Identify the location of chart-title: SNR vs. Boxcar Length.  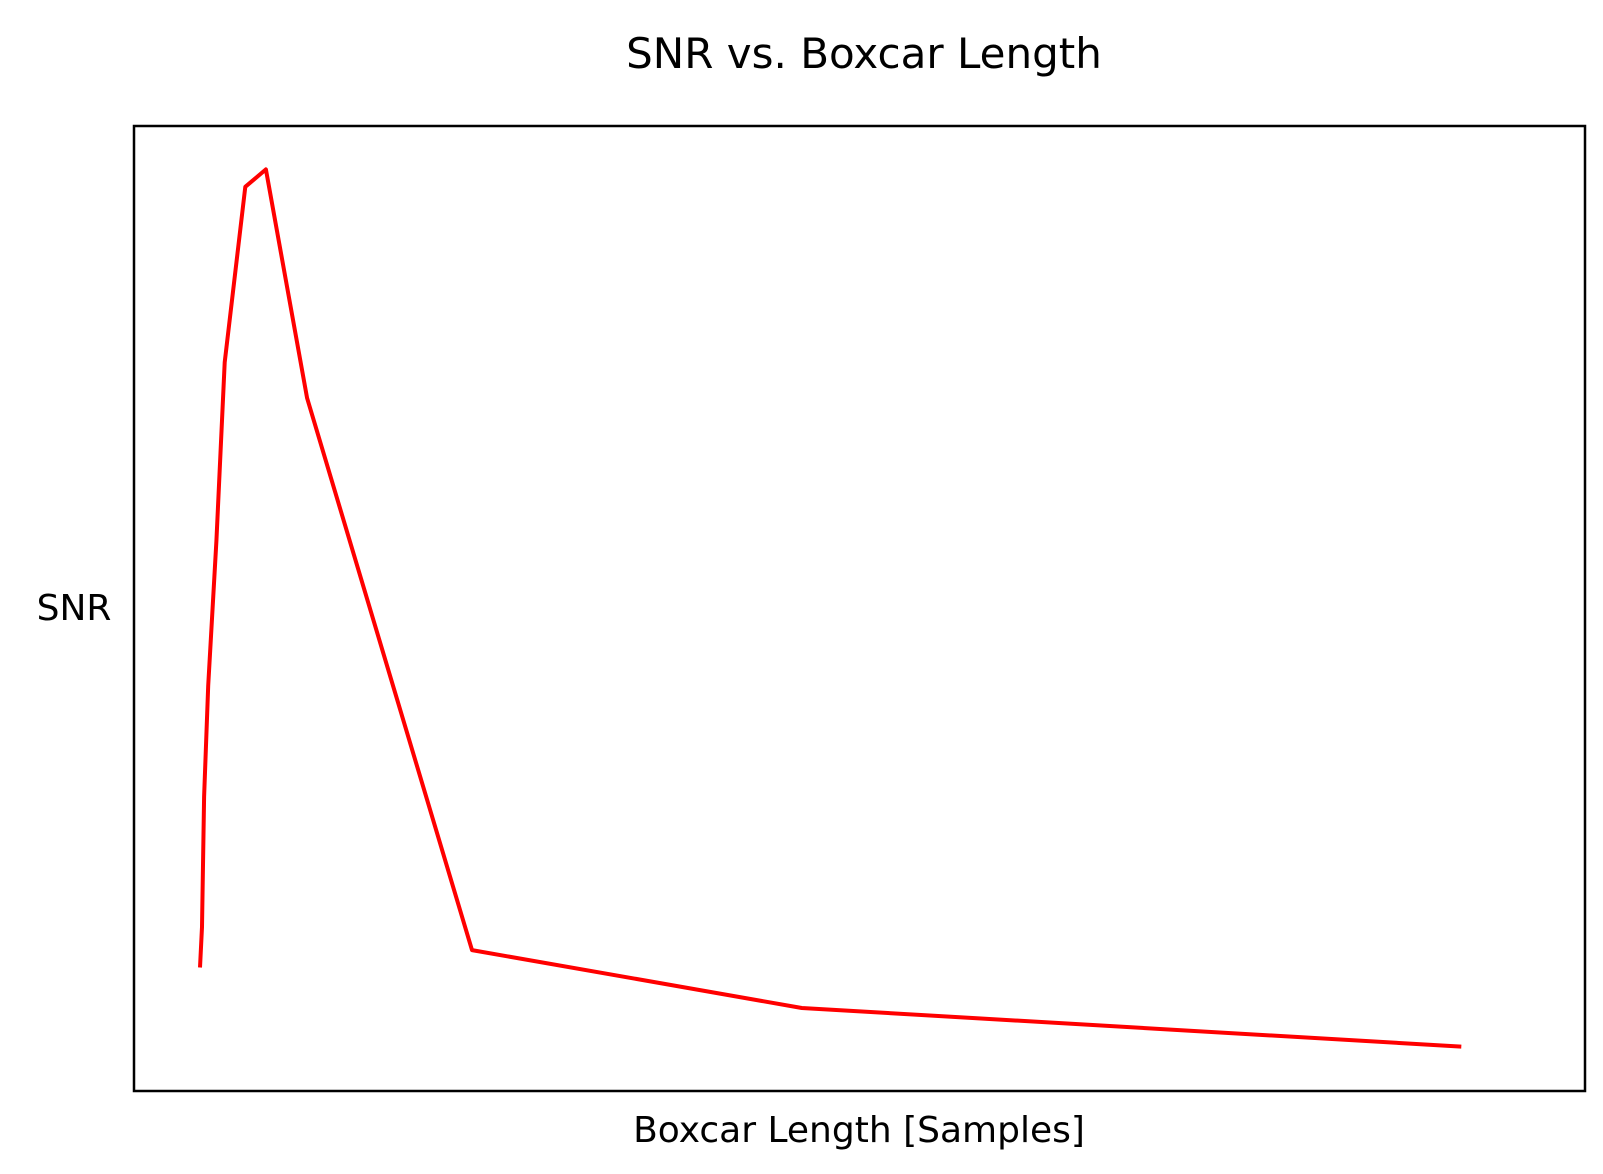
(864, 53).